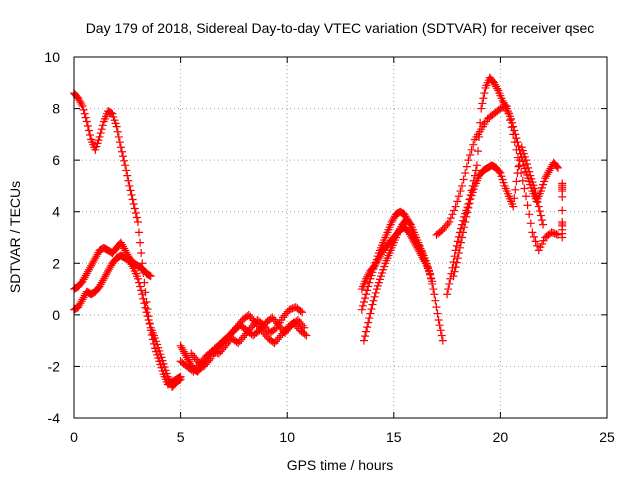  Describe the element at coordinates (15, 237) in the screenshot. I see `y-axis-label: SDTVAR / TECUs` at that location.